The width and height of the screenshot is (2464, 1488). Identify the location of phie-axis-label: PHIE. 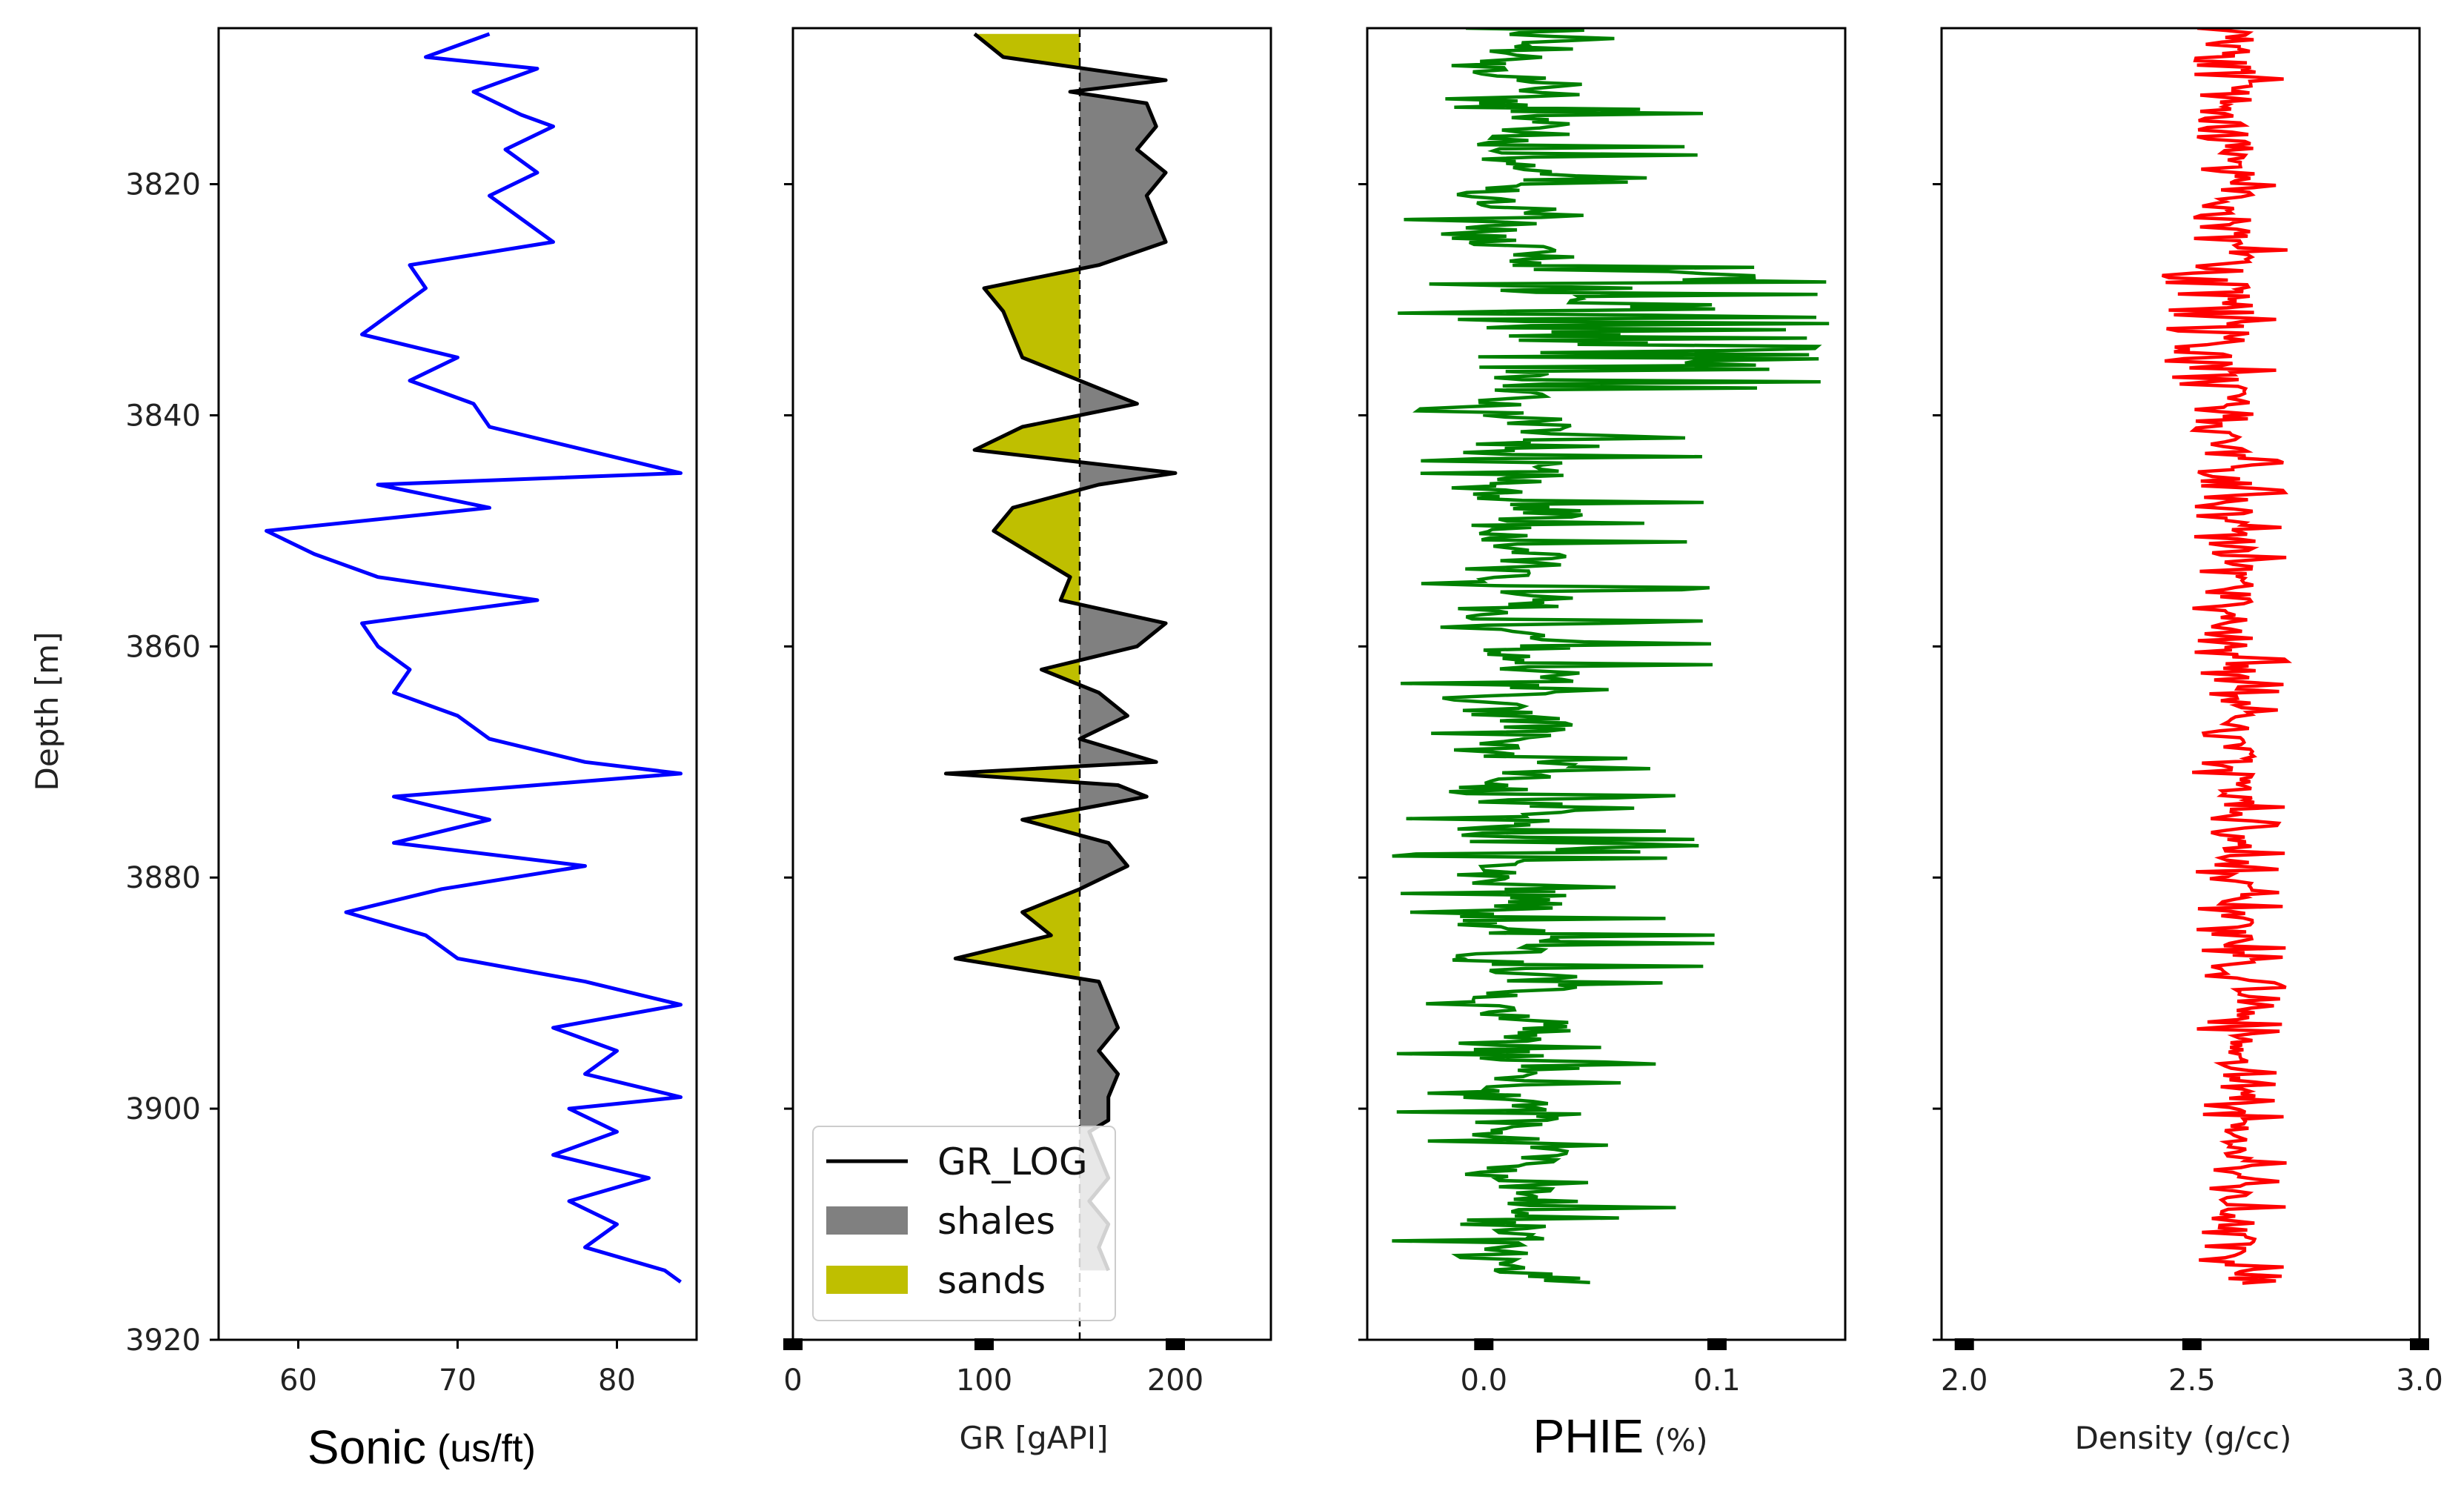
(1588, 1436).